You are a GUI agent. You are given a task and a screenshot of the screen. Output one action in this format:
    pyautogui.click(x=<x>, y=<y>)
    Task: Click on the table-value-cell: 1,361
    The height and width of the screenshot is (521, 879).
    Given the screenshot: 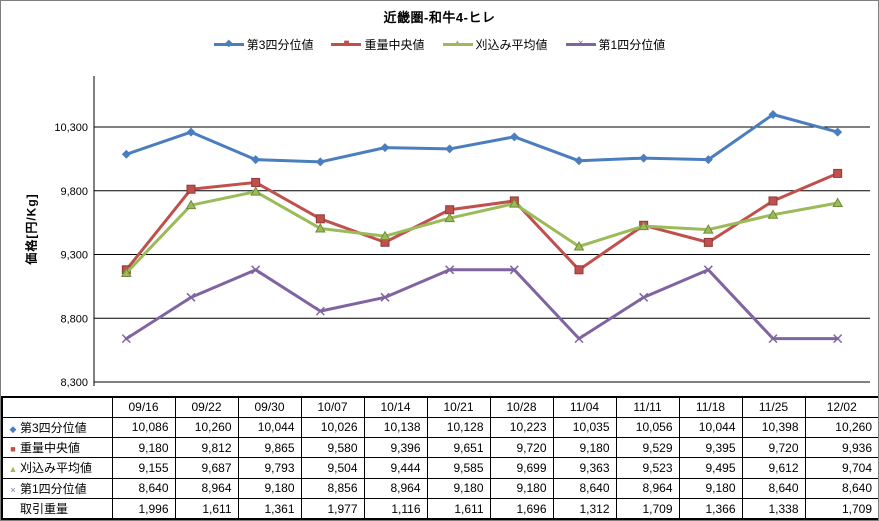 What is the action you would take?
    pyautogui.click(x=269, y=509)
    